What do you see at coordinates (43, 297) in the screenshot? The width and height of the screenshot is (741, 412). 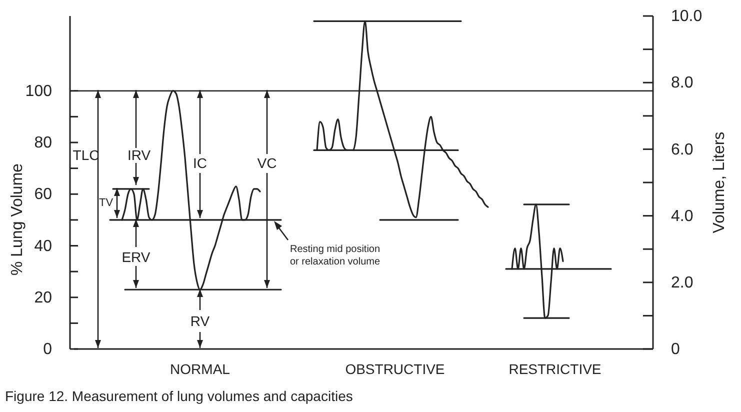 I see `y-tick-label: 20` at bounding box center [43, 297].